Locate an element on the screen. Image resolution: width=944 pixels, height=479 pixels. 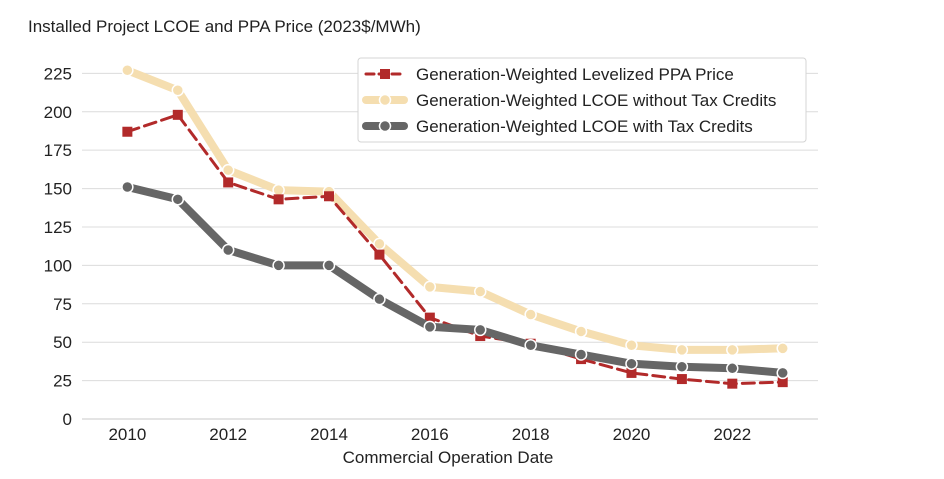
x-tick-label: 2012 is located at coordinates (228, 434).